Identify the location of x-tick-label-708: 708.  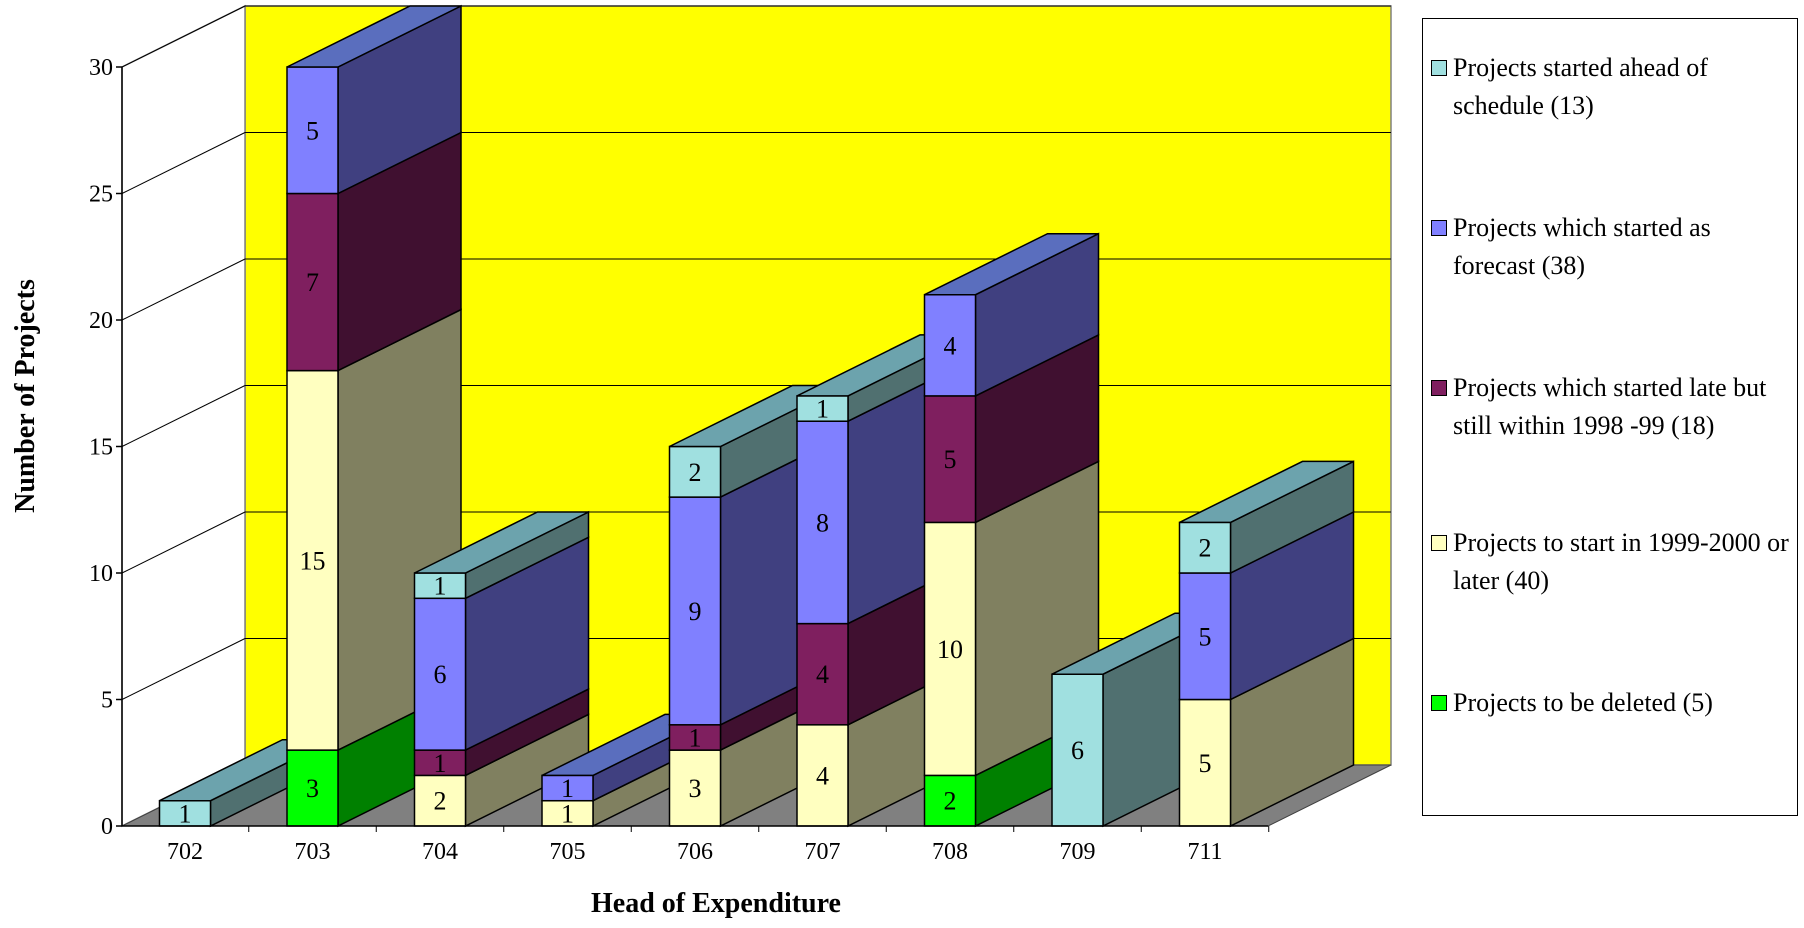
(950, 852).